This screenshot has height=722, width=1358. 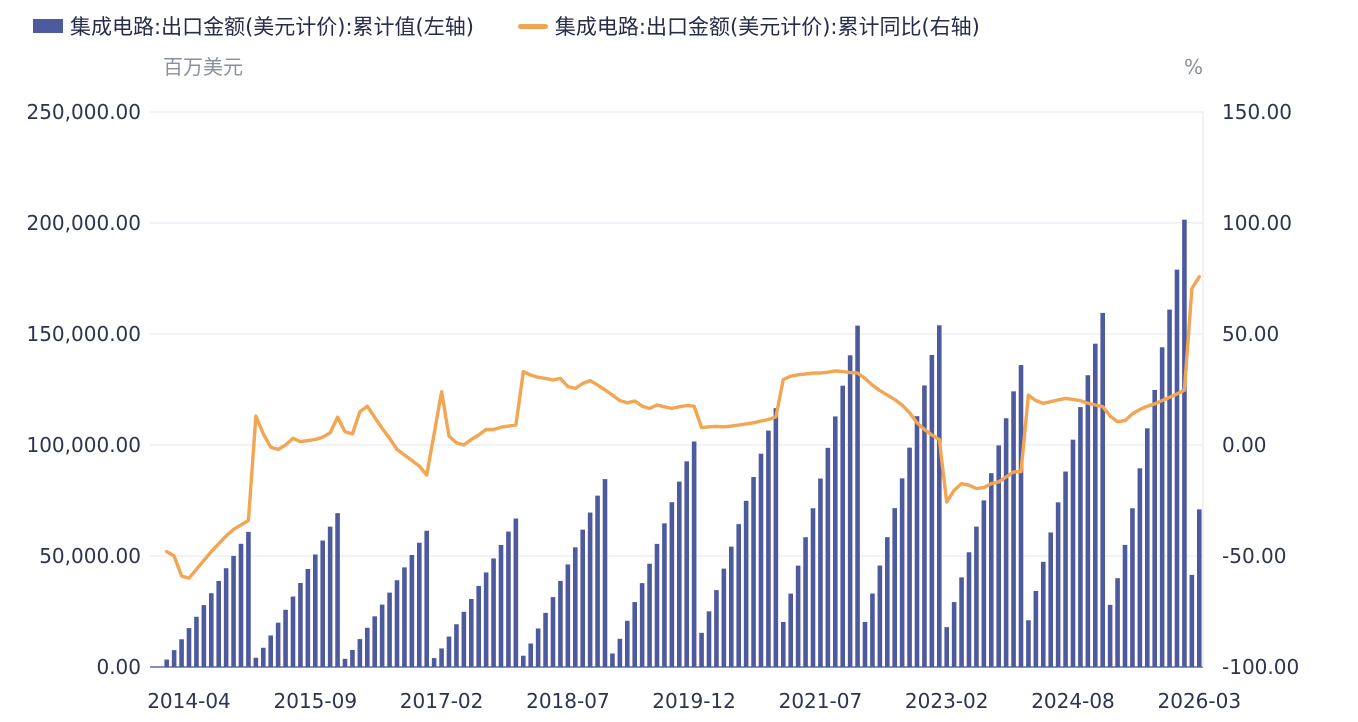 What do you see at coordinates (1257, 223) in the screenshot?
I see `right-axis-tick-label: 100.00` at bounding box center [1257, 223].